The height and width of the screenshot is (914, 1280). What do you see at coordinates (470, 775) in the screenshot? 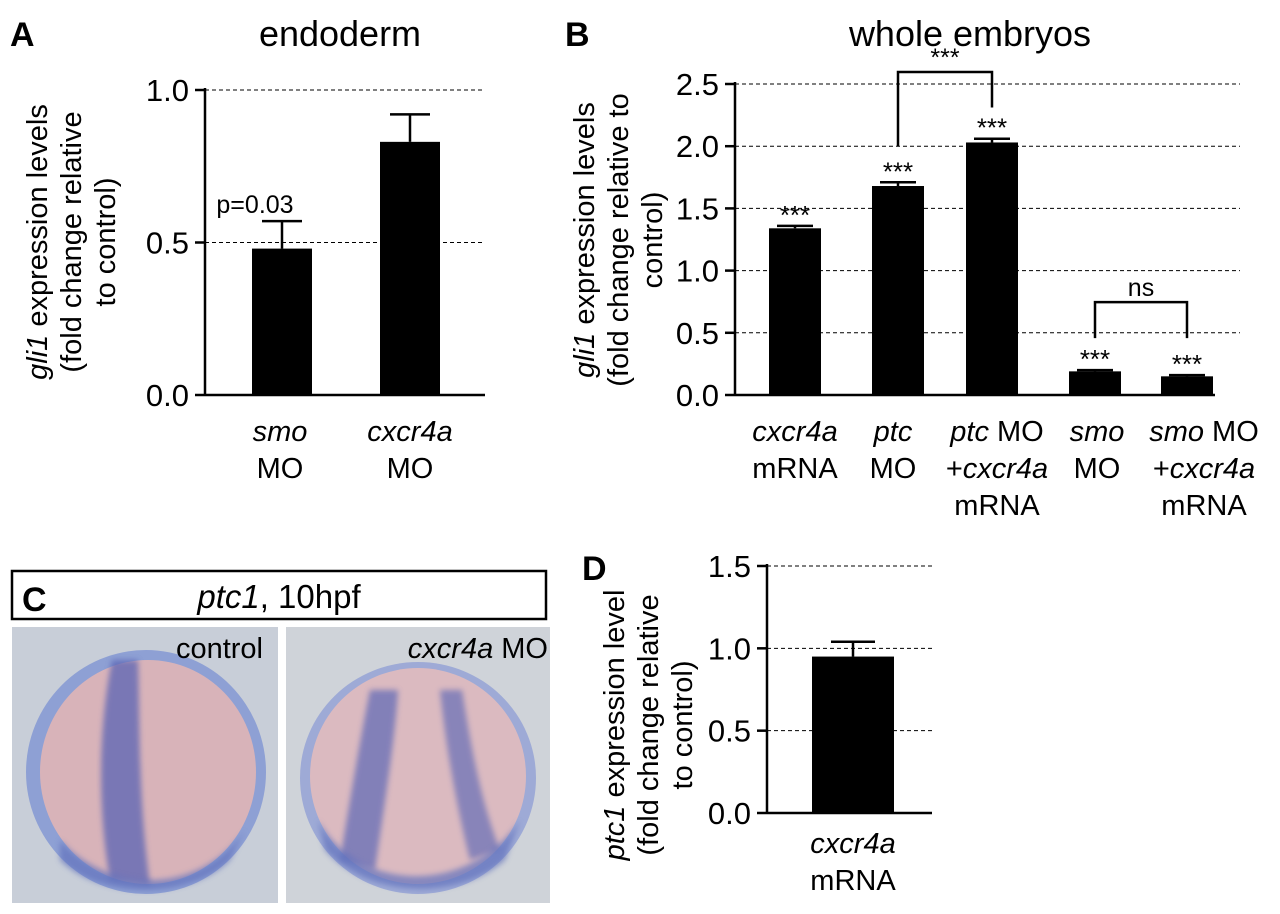
I see `embryo-mo-stain-band-right` at bounding box center [470, 775].